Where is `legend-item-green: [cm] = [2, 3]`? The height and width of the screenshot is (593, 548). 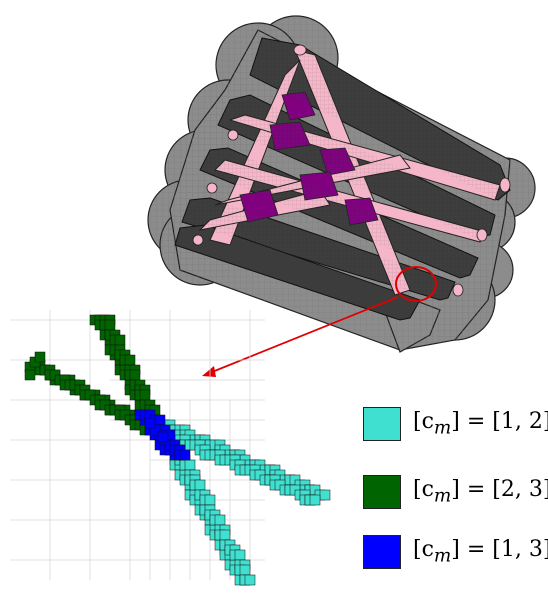
legend-item-green: [cm] = [2, 3] is located at coordinates (455, 492).